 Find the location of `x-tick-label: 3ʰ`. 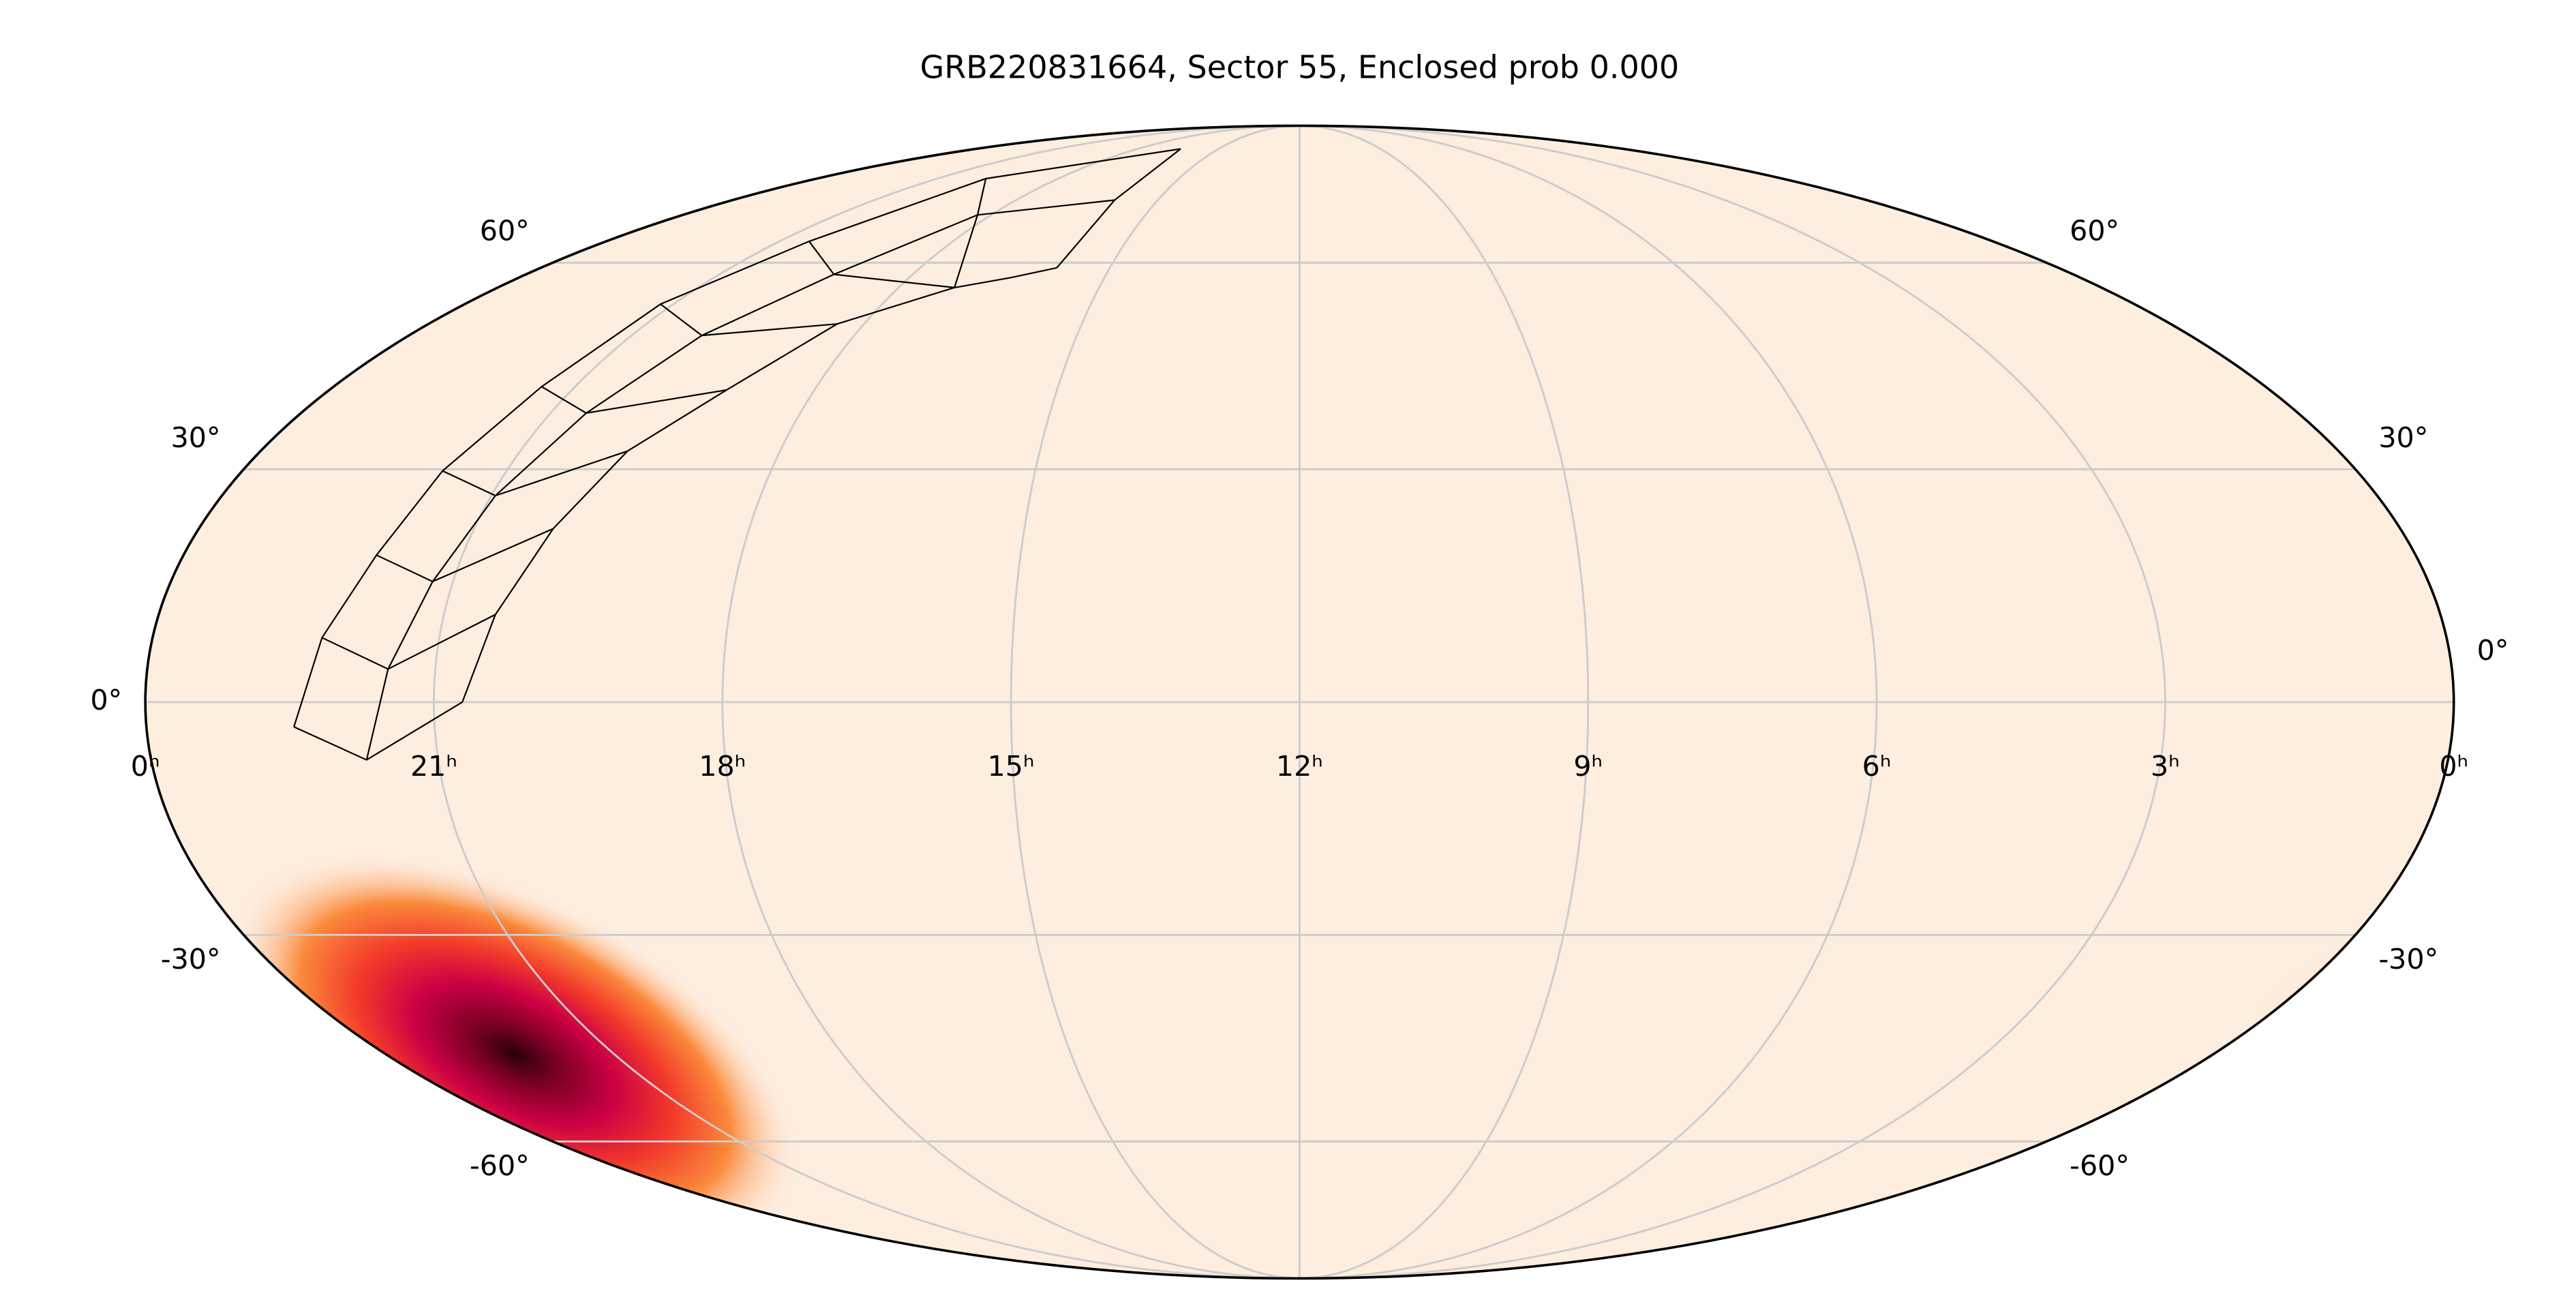

x-tick-label: 3ʰ is located at coordinates (2165, 766).